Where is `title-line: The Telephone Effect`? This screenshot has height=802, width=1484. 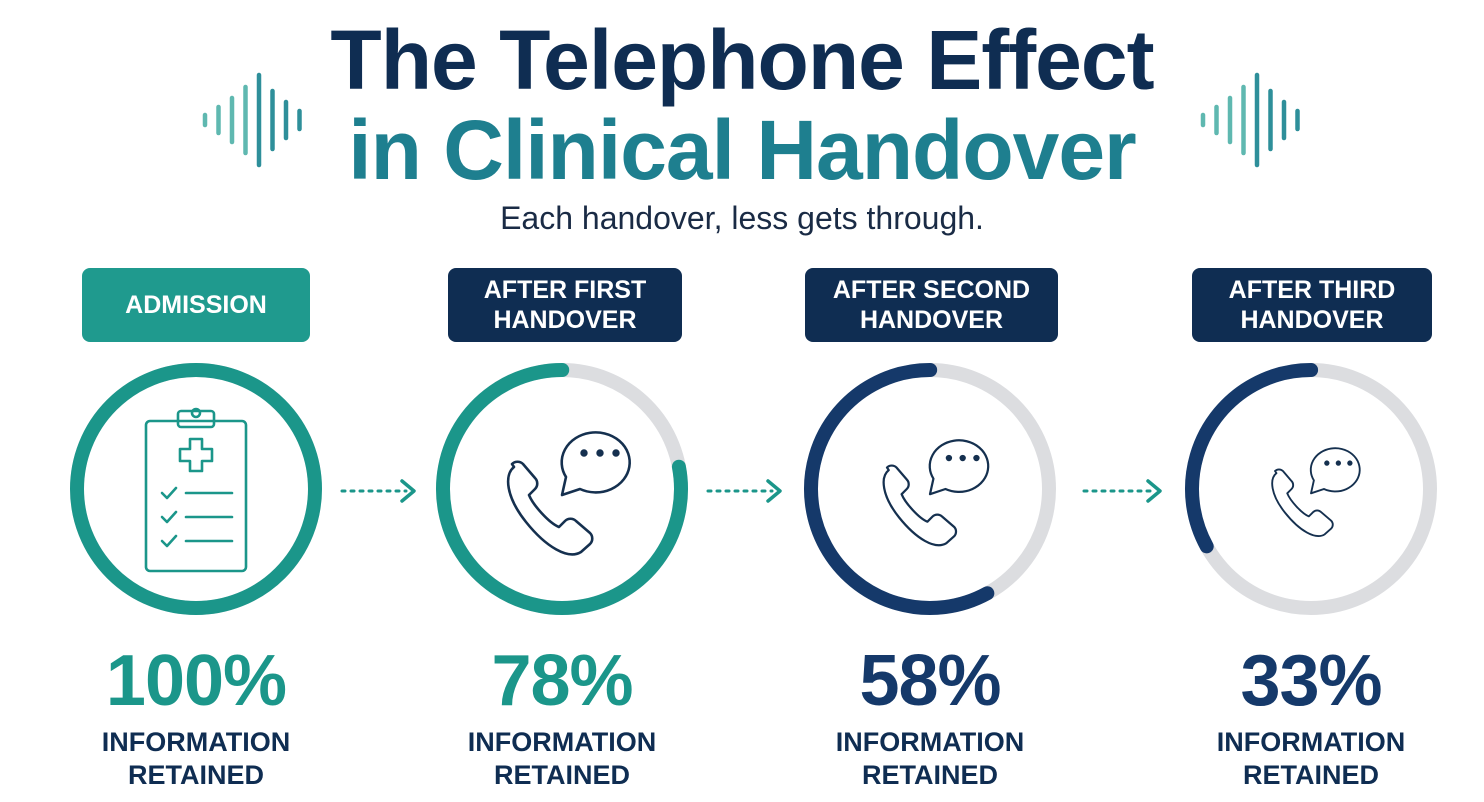 title-line: The Telephone Effect is located at coordinates (742, 60).